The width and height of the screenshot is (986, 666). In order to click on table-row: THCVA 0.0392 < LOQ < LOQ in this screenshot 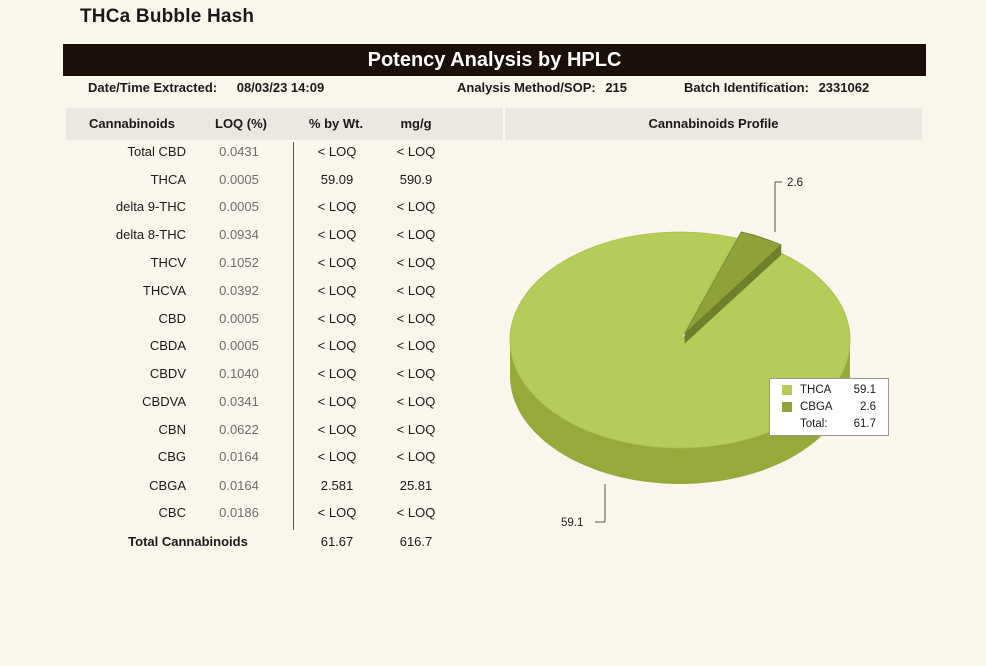, I will do `click(260, 291)`.